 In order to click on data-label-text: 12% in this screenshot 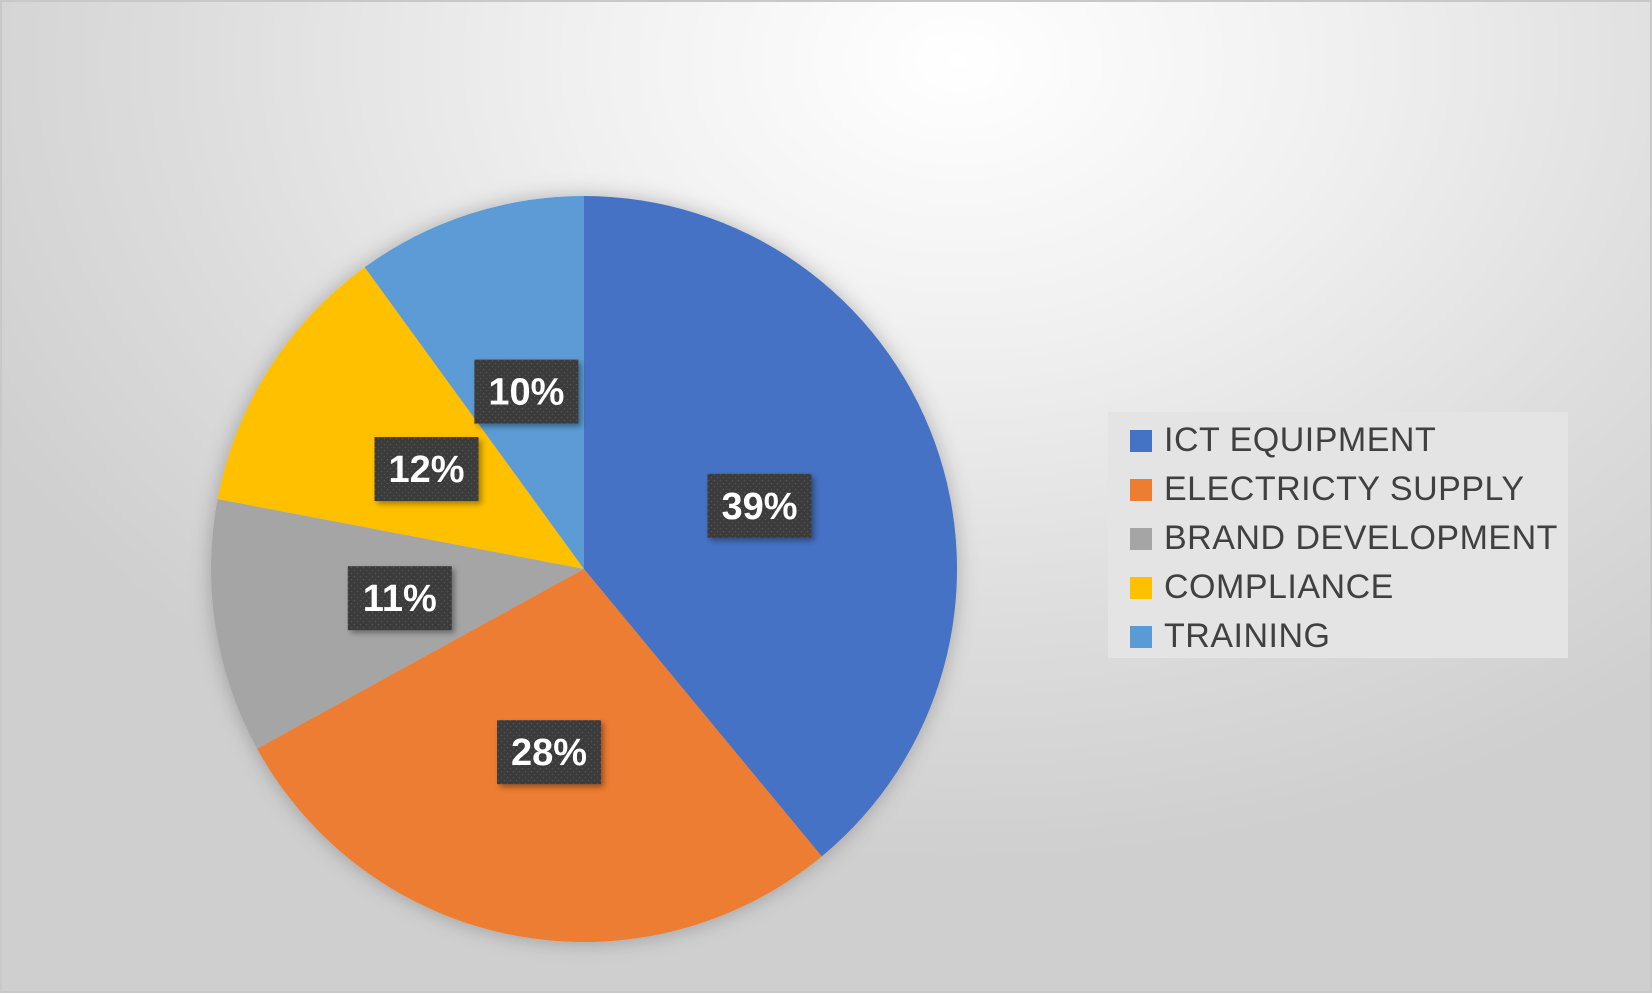, I will do `click(427, 470)`.